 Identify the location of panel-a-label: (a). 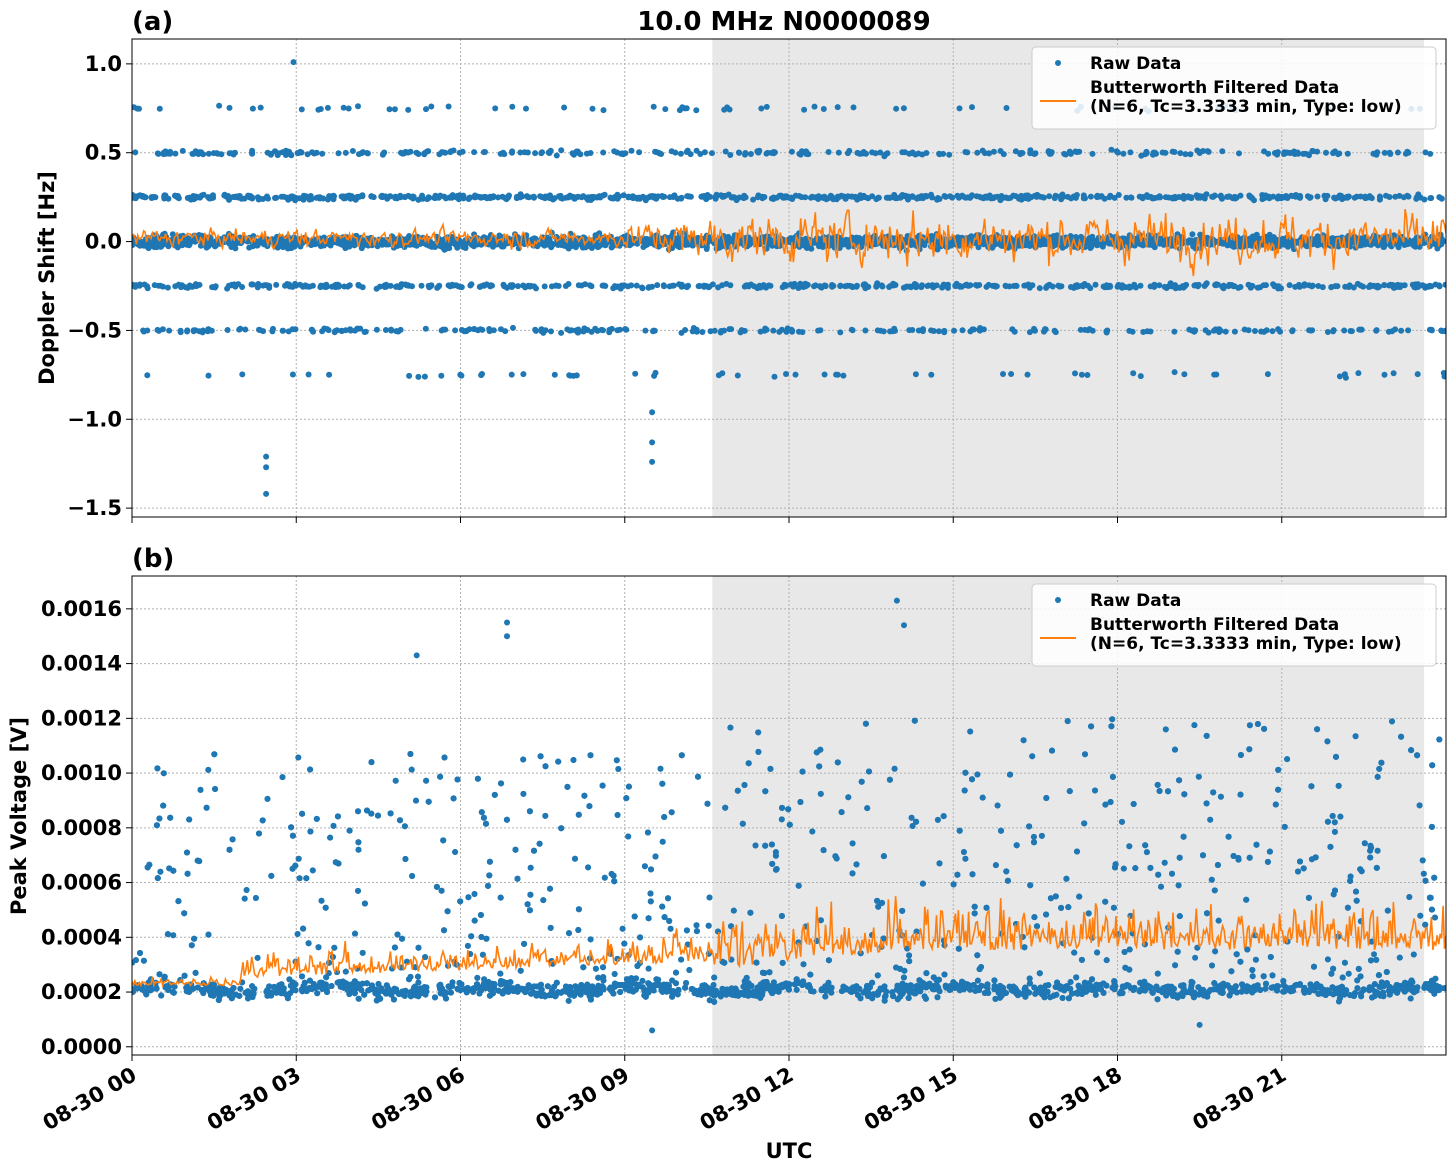
(152, 22).